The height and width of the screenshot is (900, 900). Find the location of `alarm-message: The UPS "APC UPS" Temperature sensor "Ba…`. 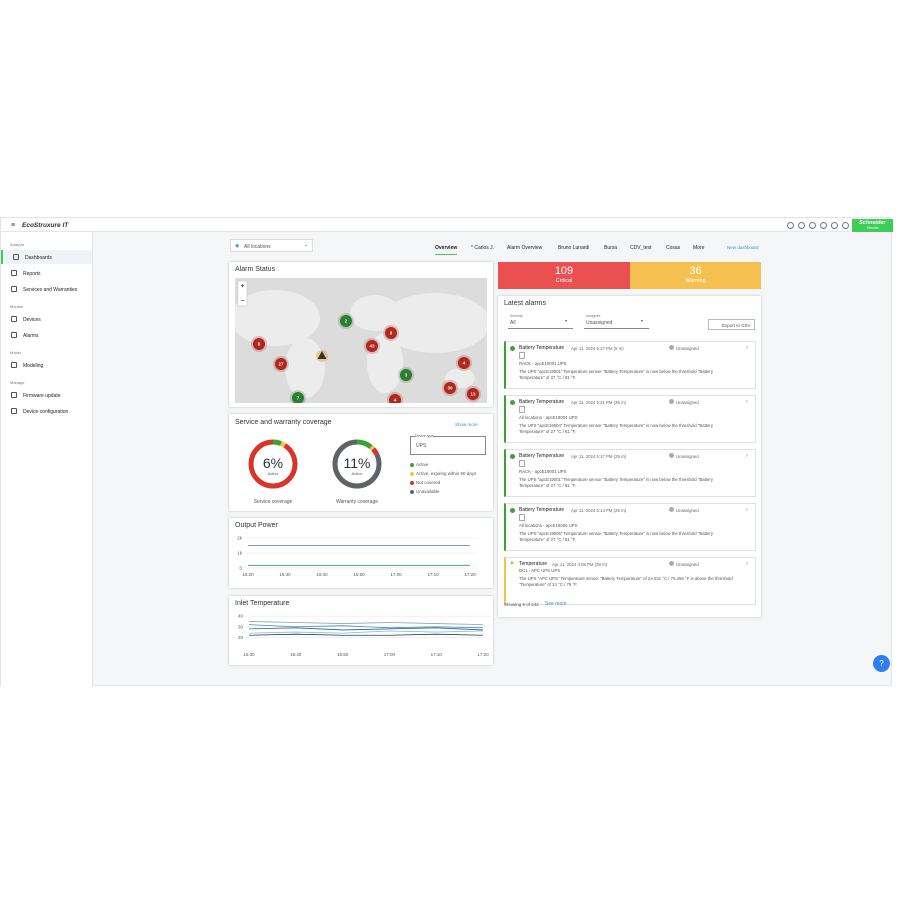

alarm-message: The UPS "APC UPS" Temperature sensor "Ba… is located at coordinates (626, 581).